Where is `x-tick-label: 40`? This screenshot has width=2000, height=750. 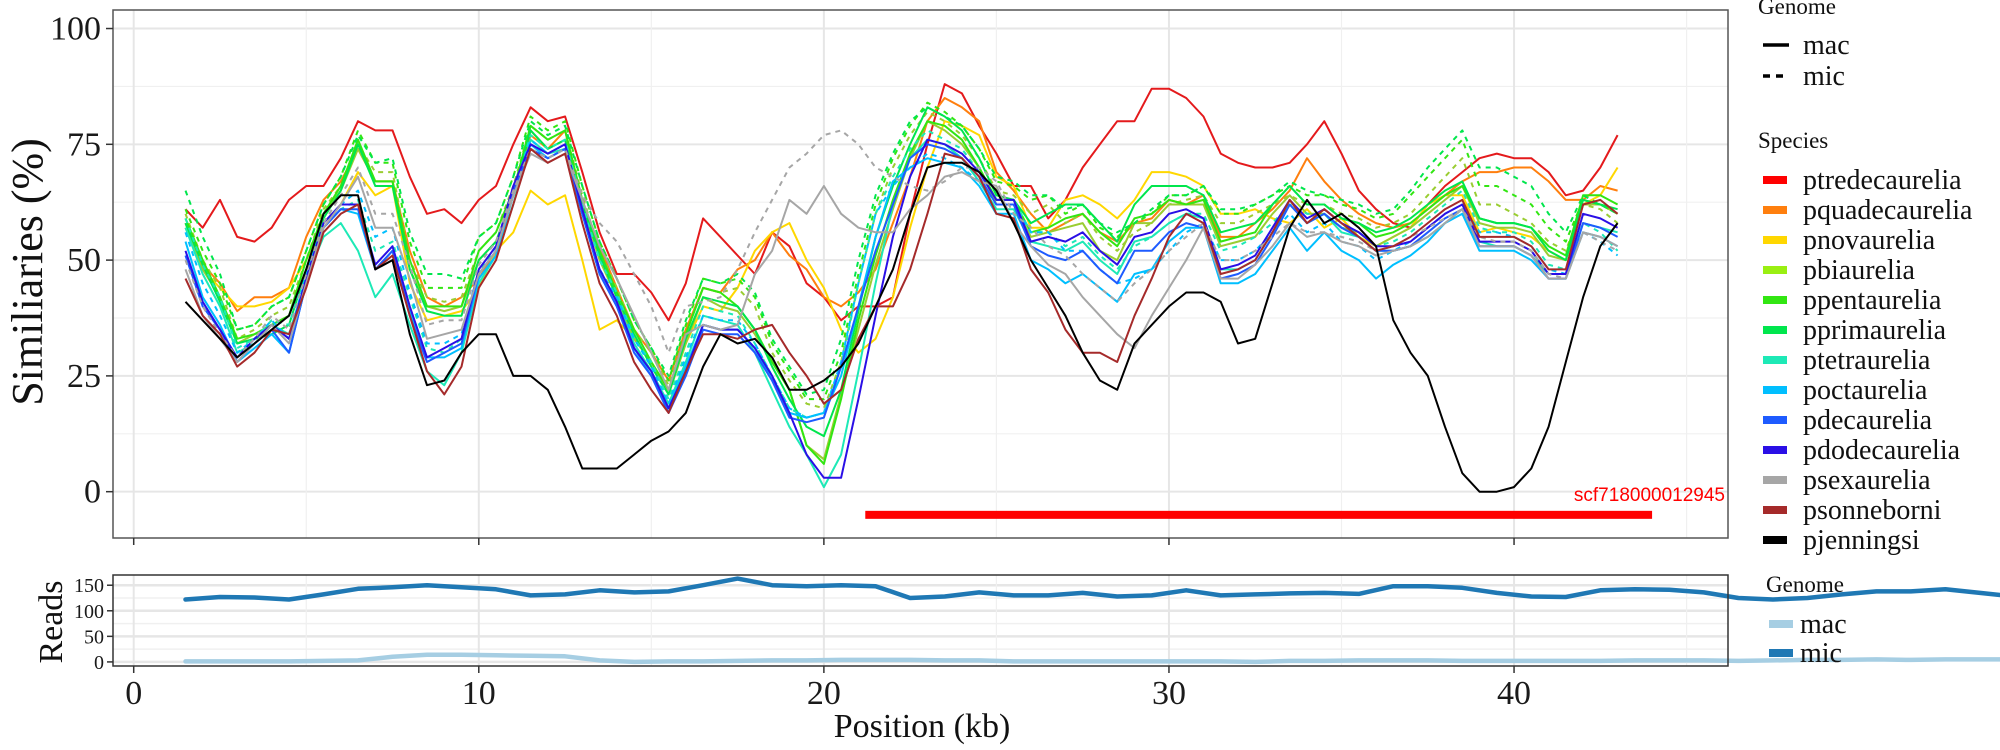 x-tick-label: 40 is located at coordinates (1514, 693).